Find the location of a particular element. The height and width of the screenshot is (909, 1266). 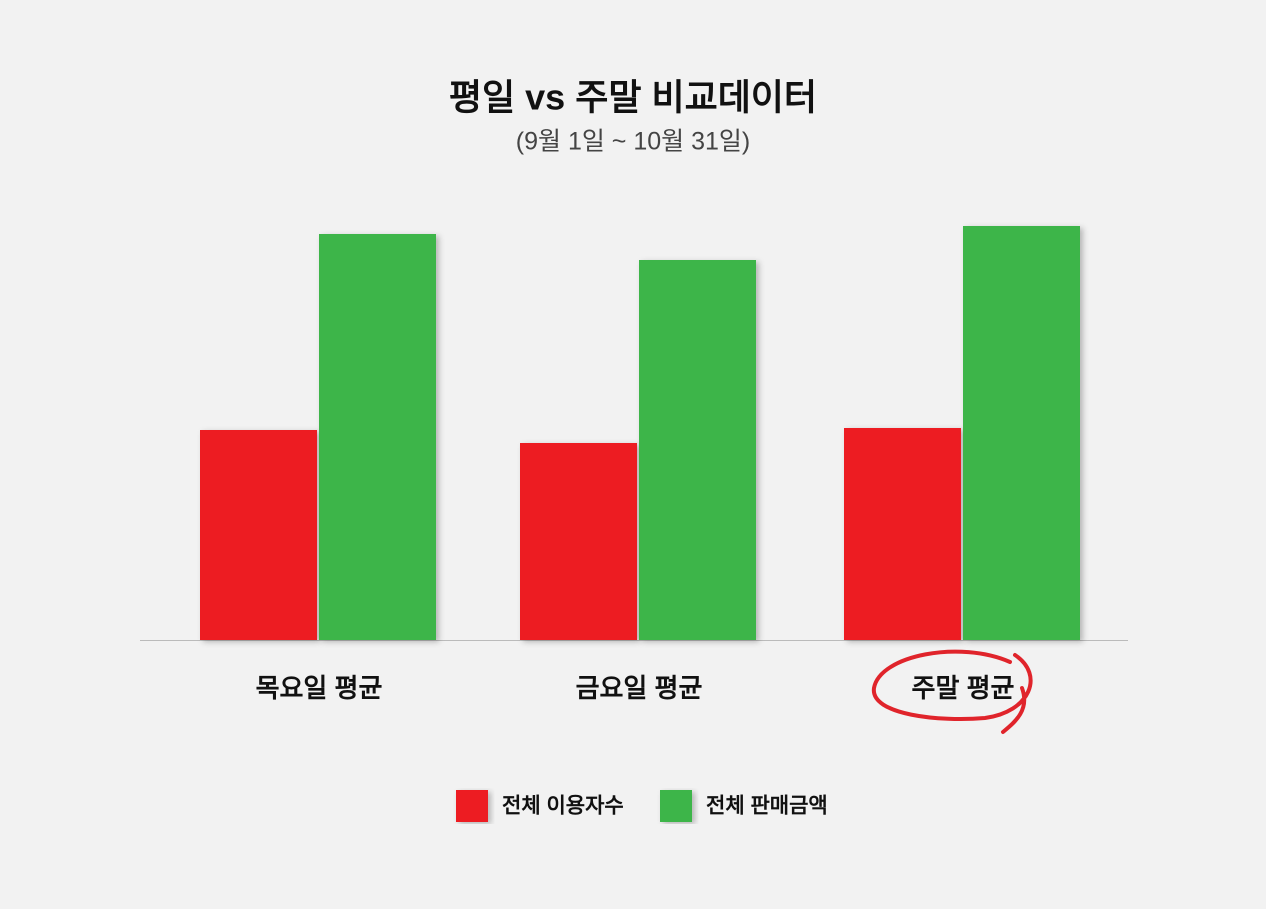

highlight-circle is located at coordinates (952, 691).